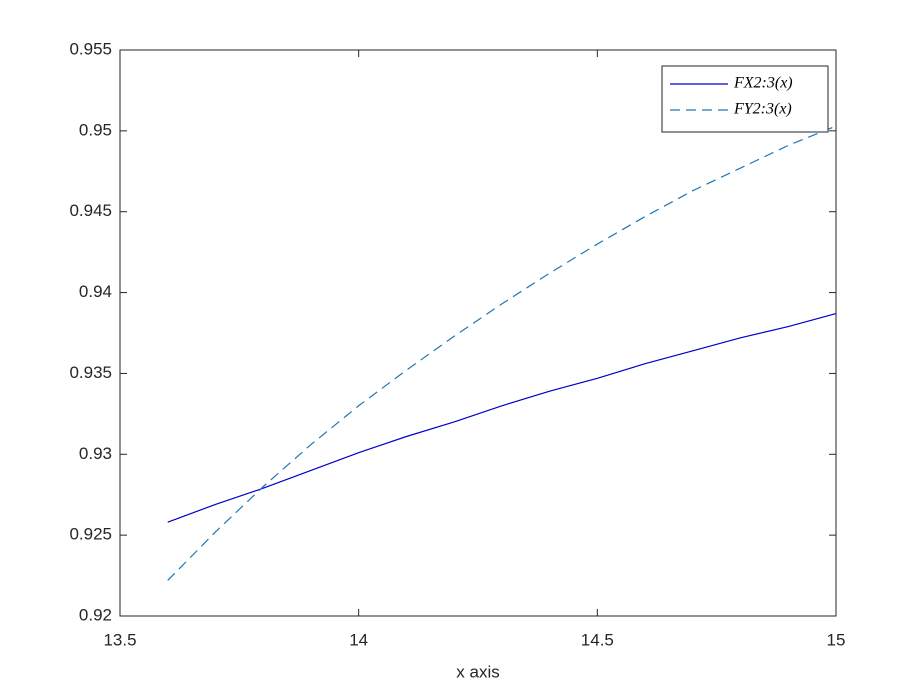 This screenshot has height=692, width=923. What do you see at coordinates (477, 671) in the screenshot?
I see `x-axis-label: x axis` at bounding box center [477, 671].